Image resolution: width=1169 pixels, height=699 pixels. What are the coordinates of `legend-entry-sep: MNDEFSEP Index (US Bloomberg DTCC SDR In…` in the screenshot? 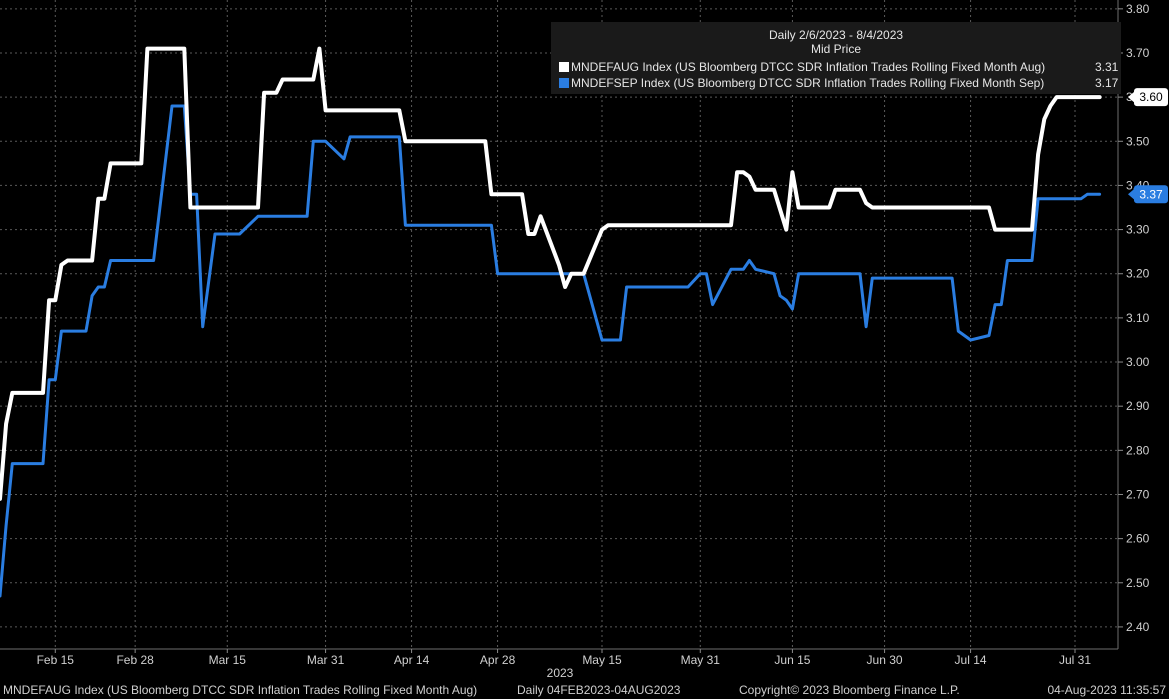 It's located at (838, 83).